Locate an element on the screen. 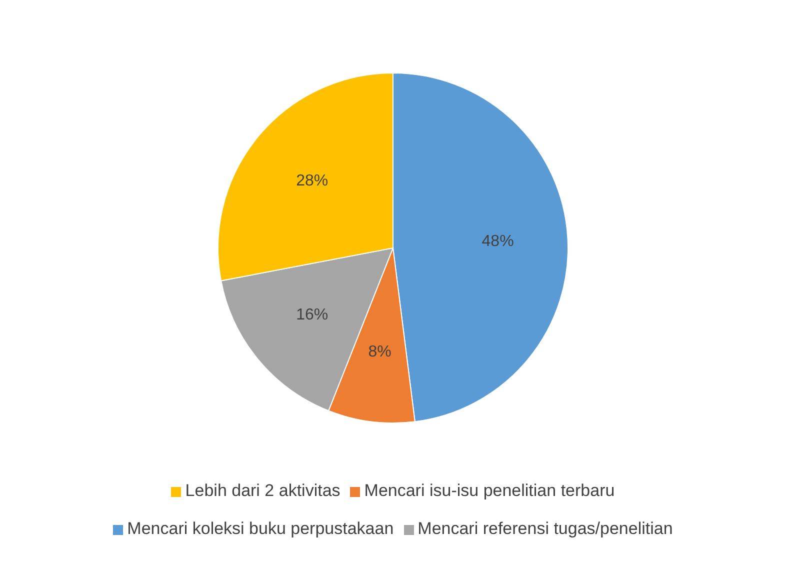 The width and height of the screenshot is (791, 562). legend-label: Mencari isu-isu penelitian terbaru is located at coordinates (489, 490).